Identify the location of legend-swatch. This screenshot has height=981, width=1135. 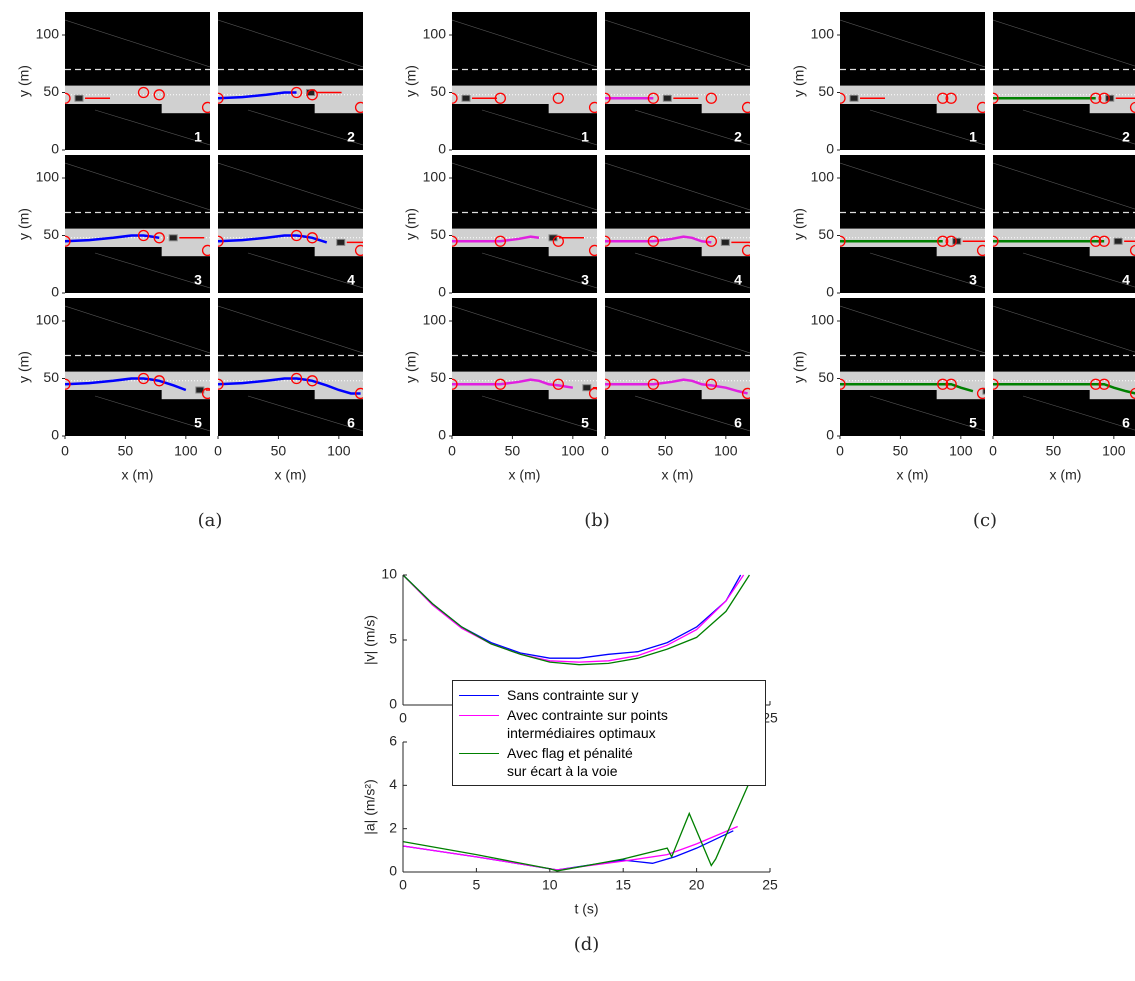
(479, 695).